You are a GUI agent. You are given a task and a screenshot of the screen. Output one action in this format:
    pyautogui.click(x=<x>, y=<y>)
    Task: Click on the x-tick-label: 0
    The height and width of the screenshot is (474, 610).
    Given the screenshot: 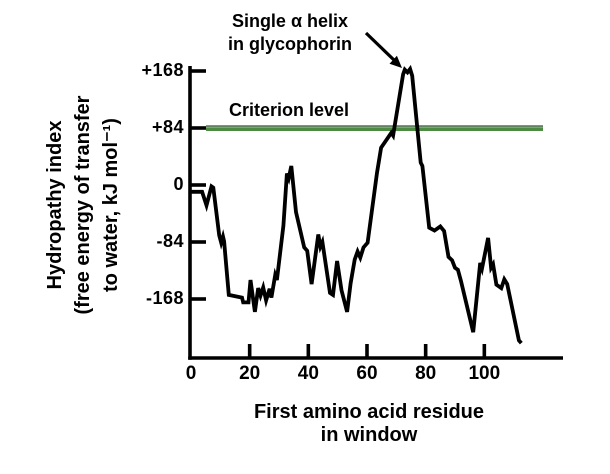 What is the action you would take?
    pyautogui.click(x=191, y=373)
    